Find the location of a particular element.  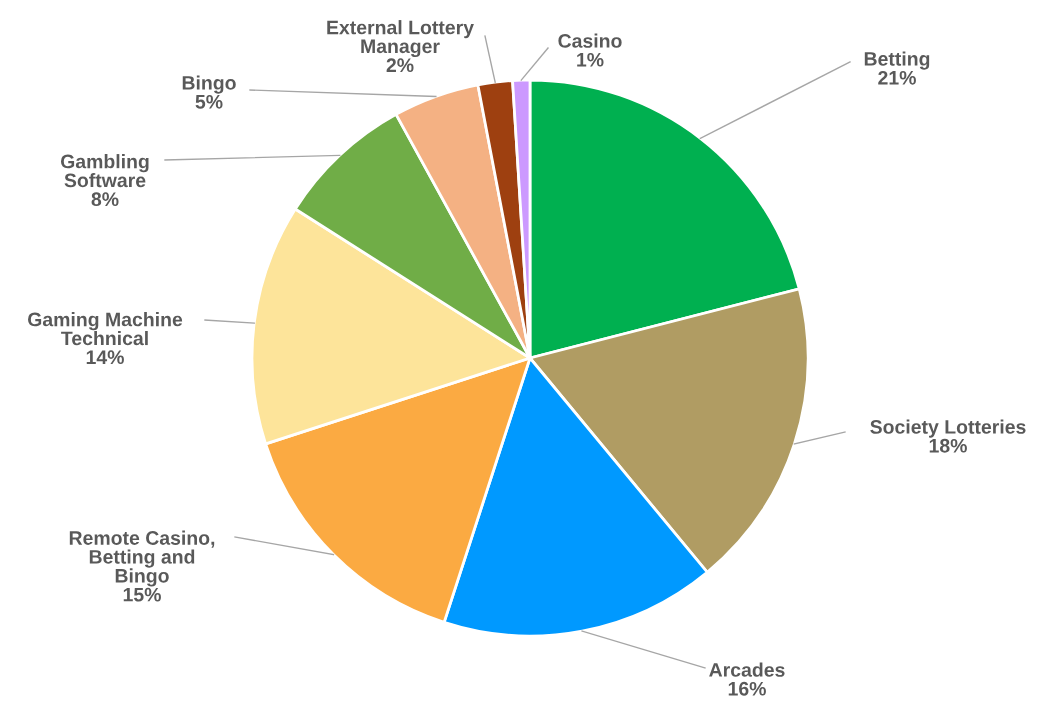

slice-label: Arcades is located at coordinates (747, 669).